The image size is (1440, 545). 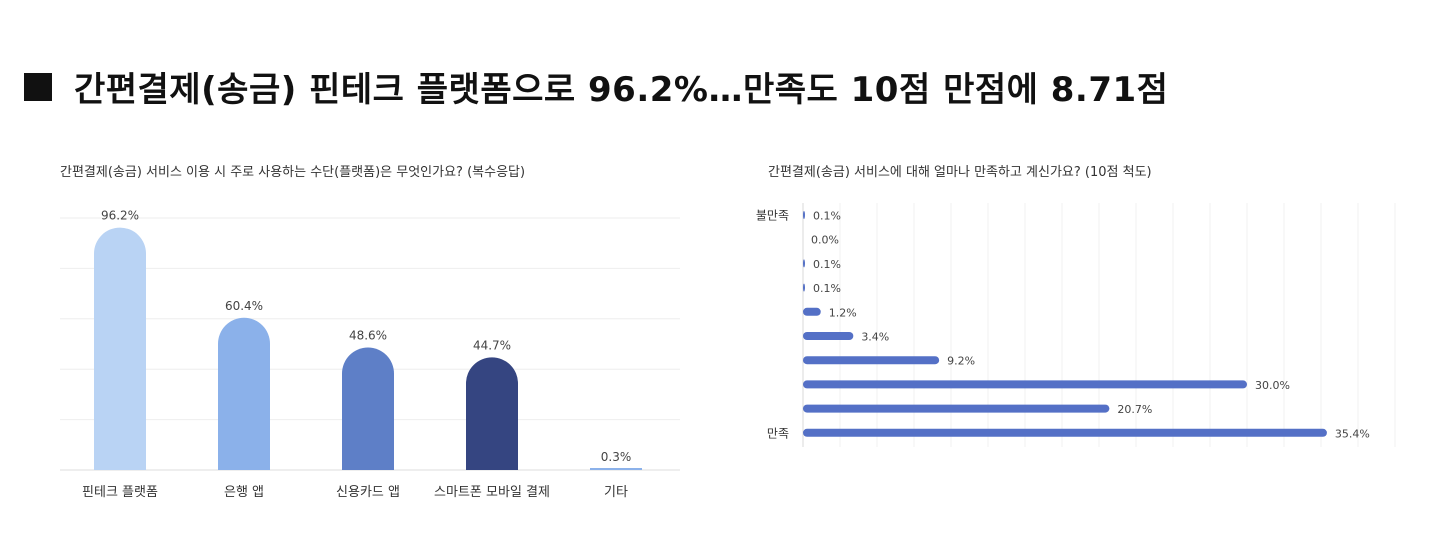 I want to click on category-label: 만족, so click(x=778, y=433).